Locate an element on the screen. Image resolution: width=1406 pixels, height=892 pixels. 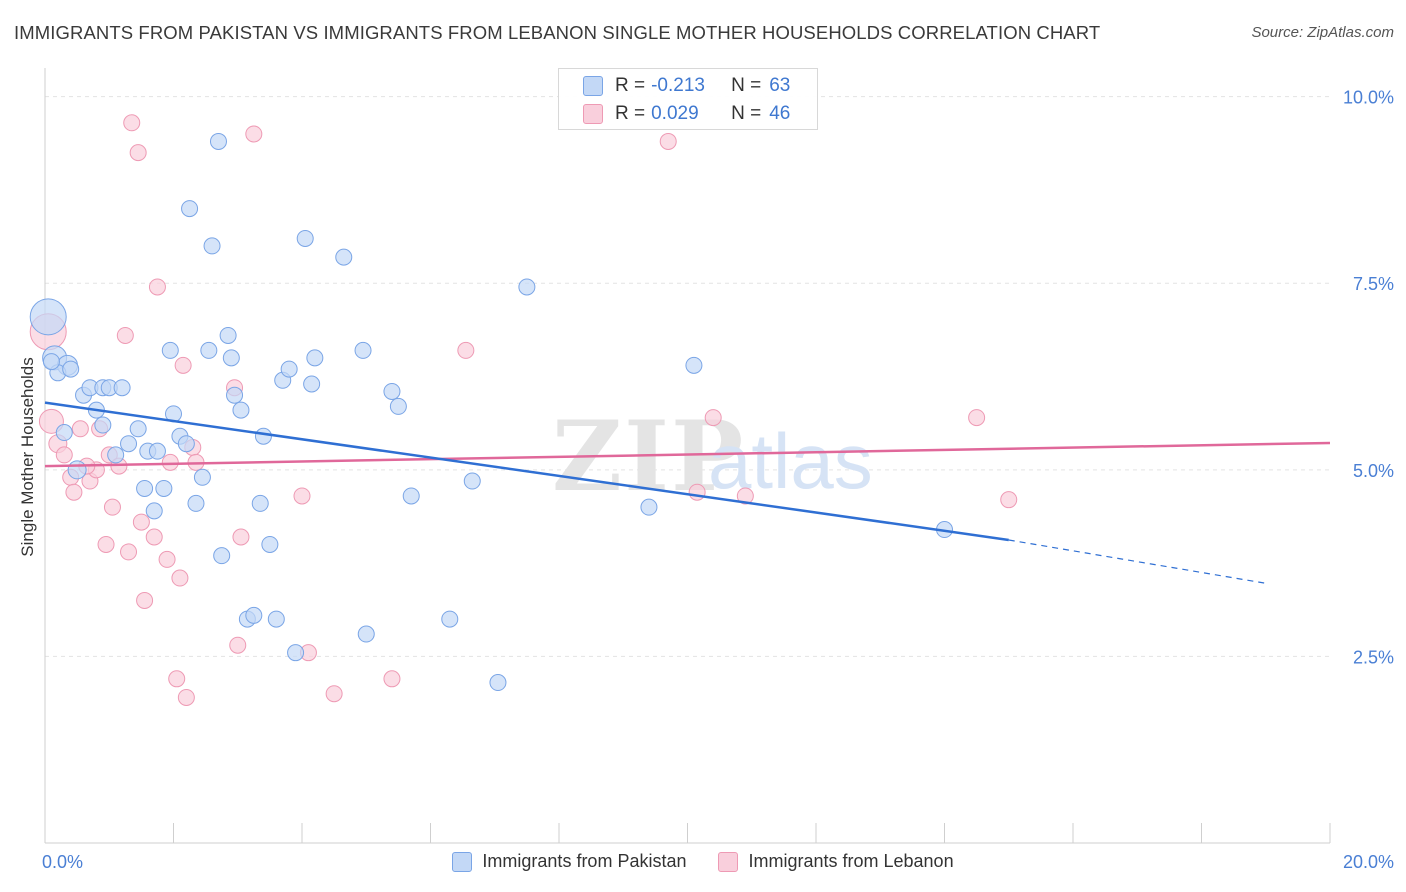
y-axis-label: Single Mother Households is located at coordinates (27, 457).